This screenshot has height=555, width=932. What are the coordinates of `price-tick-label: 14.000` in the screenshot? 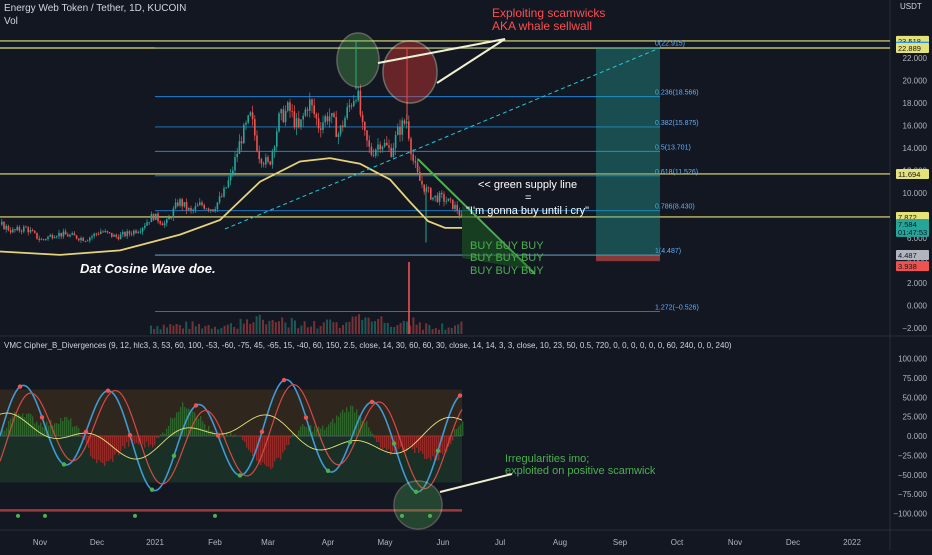 It's located at (915, 148).